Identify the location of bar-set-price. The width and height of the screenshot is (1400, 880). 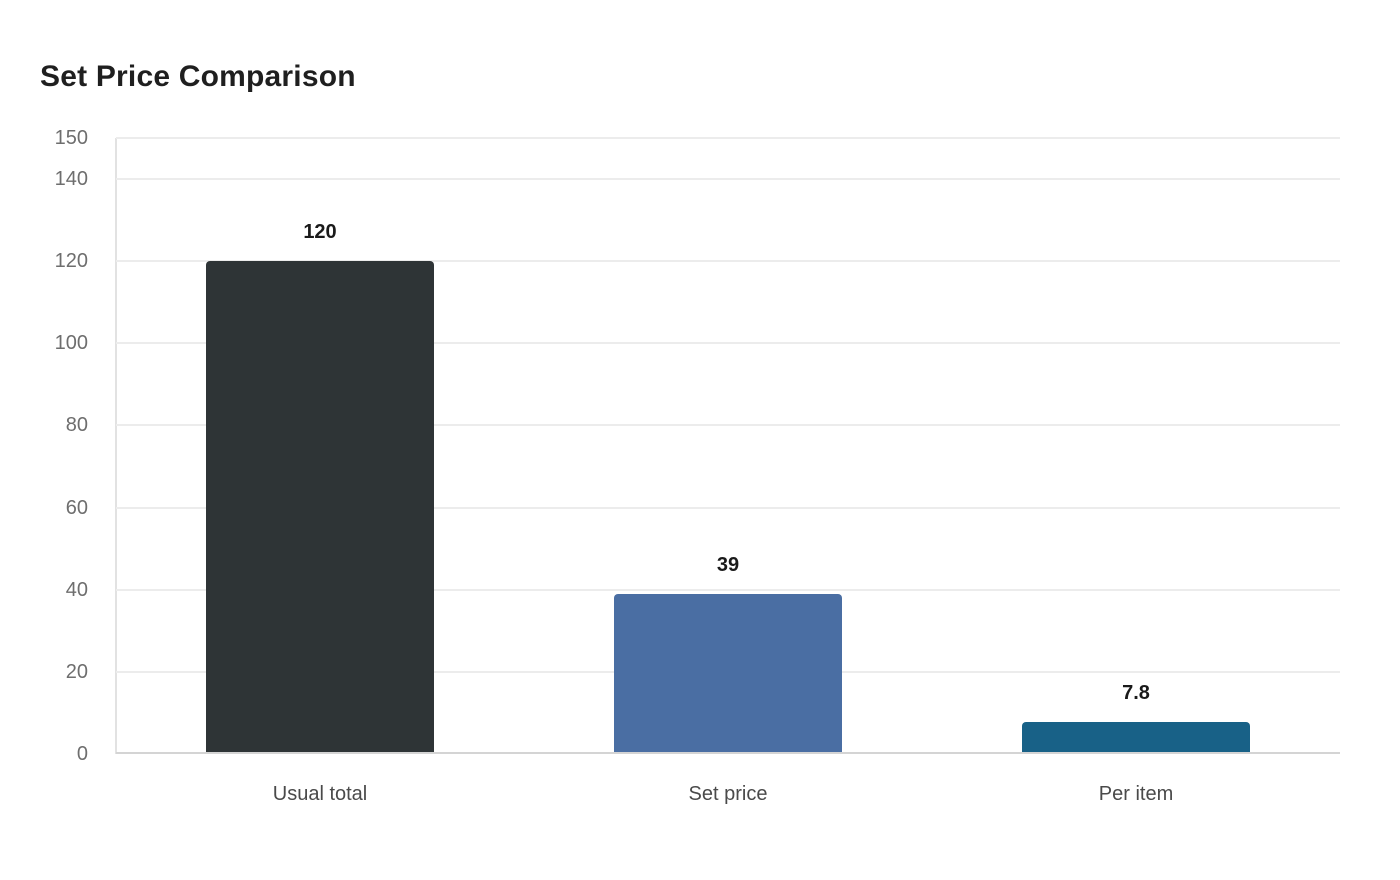
(728, 672).